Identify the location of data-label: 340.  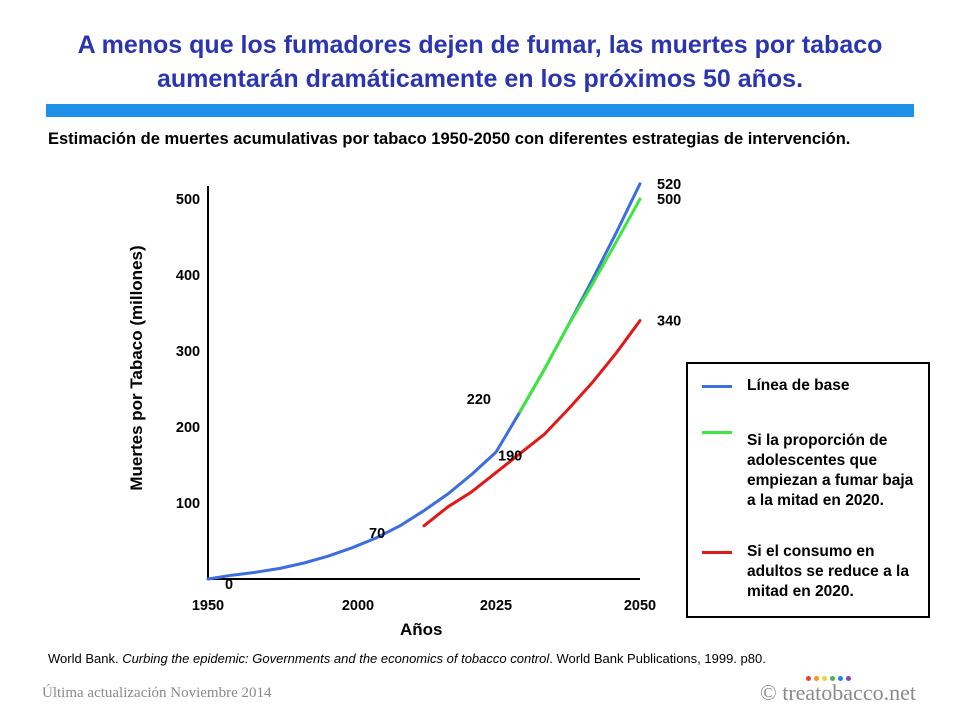
(669, 322).